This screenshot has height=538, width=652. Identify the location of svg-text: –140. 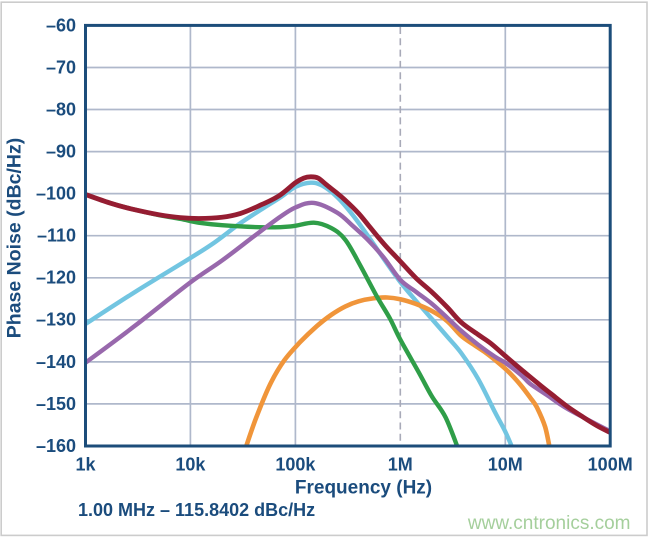
(56, 362).